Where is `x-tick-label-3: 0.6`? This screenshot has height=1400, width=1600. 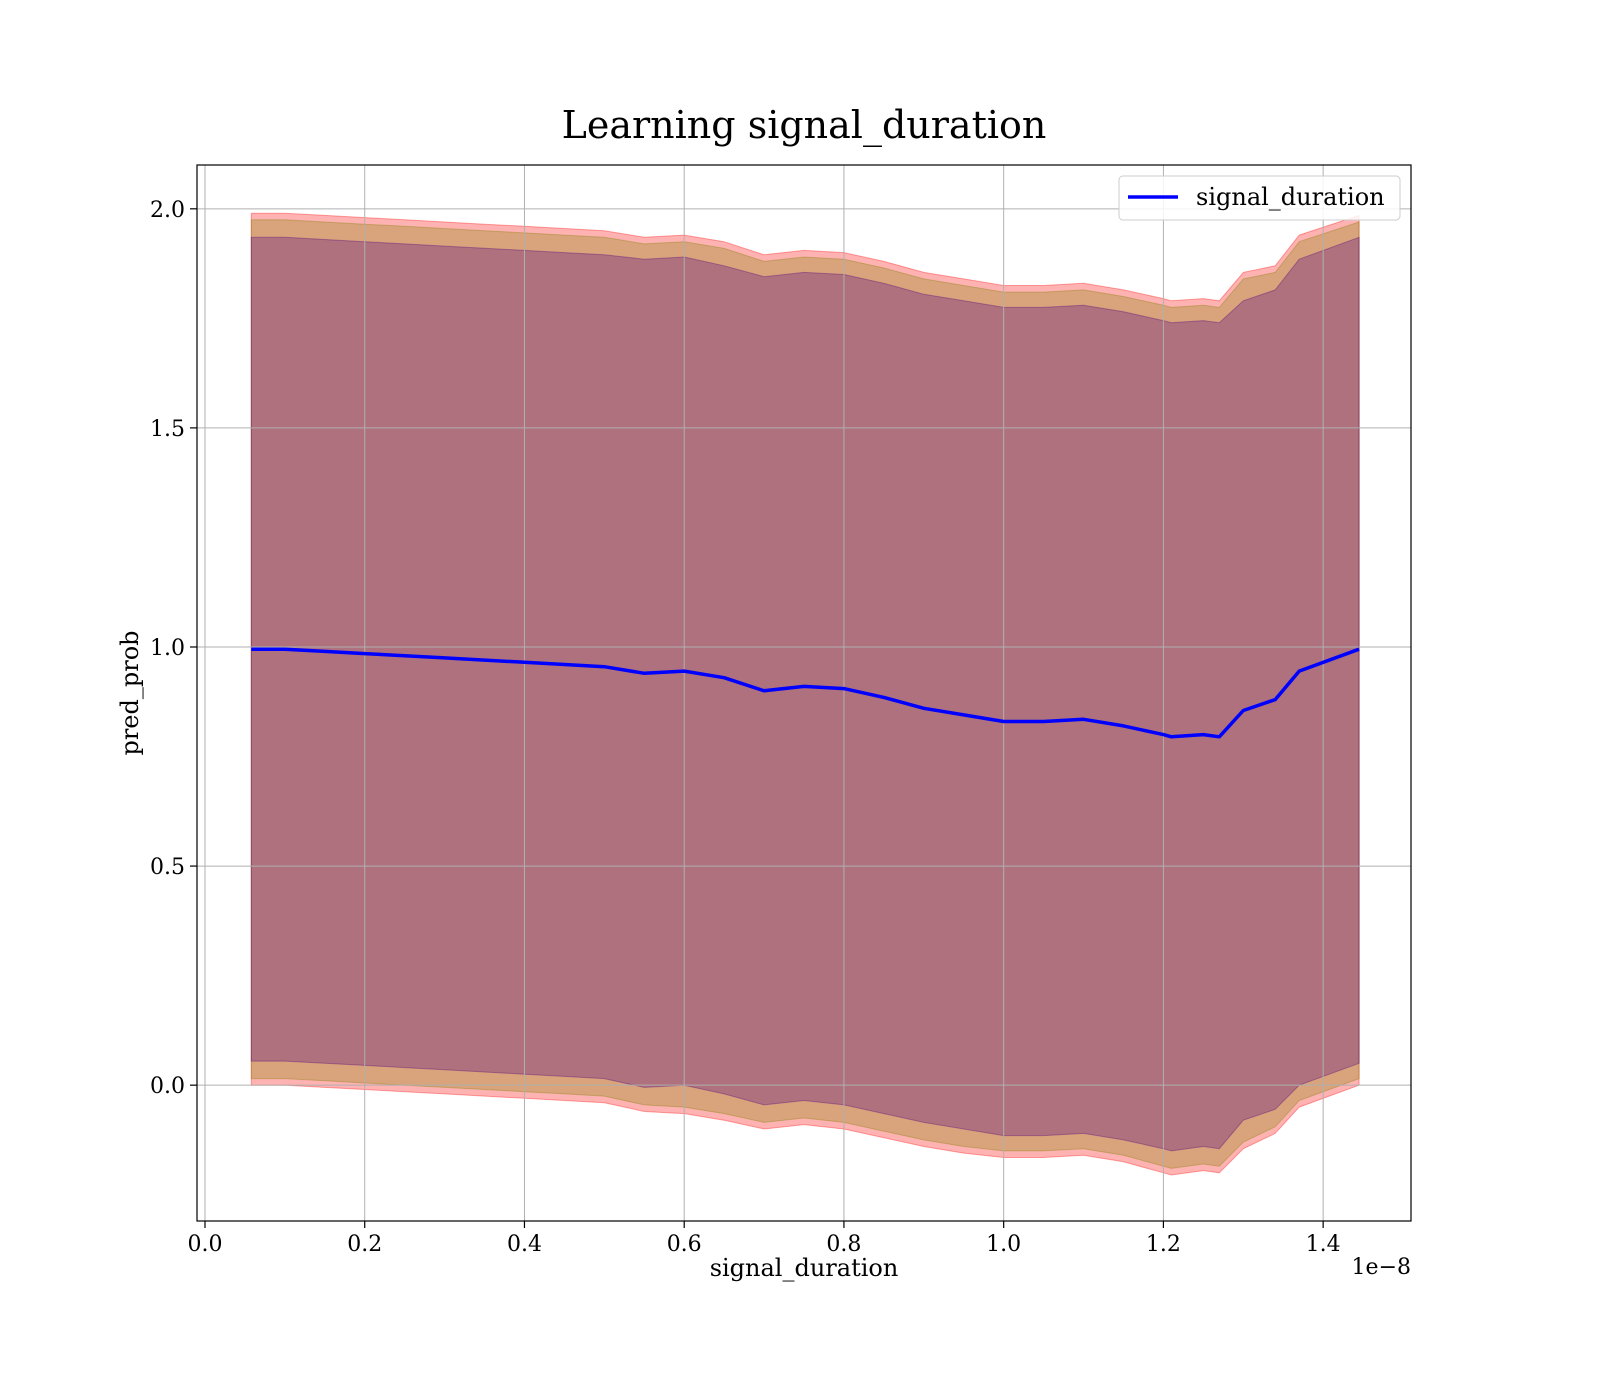
x-tick-label-3: 0.6 is located at coordinates (684, 1244).